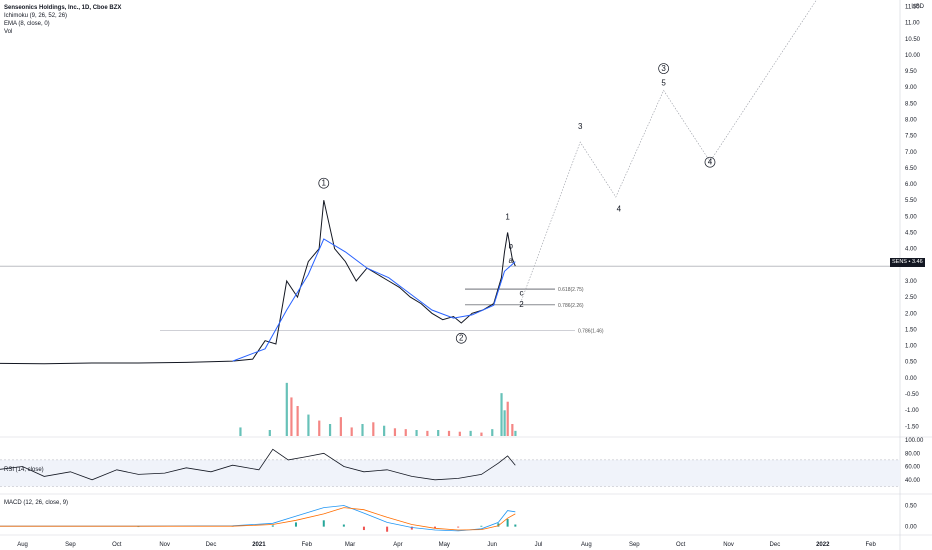 Image resolution: width=932 pixels, height=550 pixels. What do you see at coordinates (914, 441) in the screenshot?
I see `rsi-tick-label: 100.00` at bounding box center [914, 441].